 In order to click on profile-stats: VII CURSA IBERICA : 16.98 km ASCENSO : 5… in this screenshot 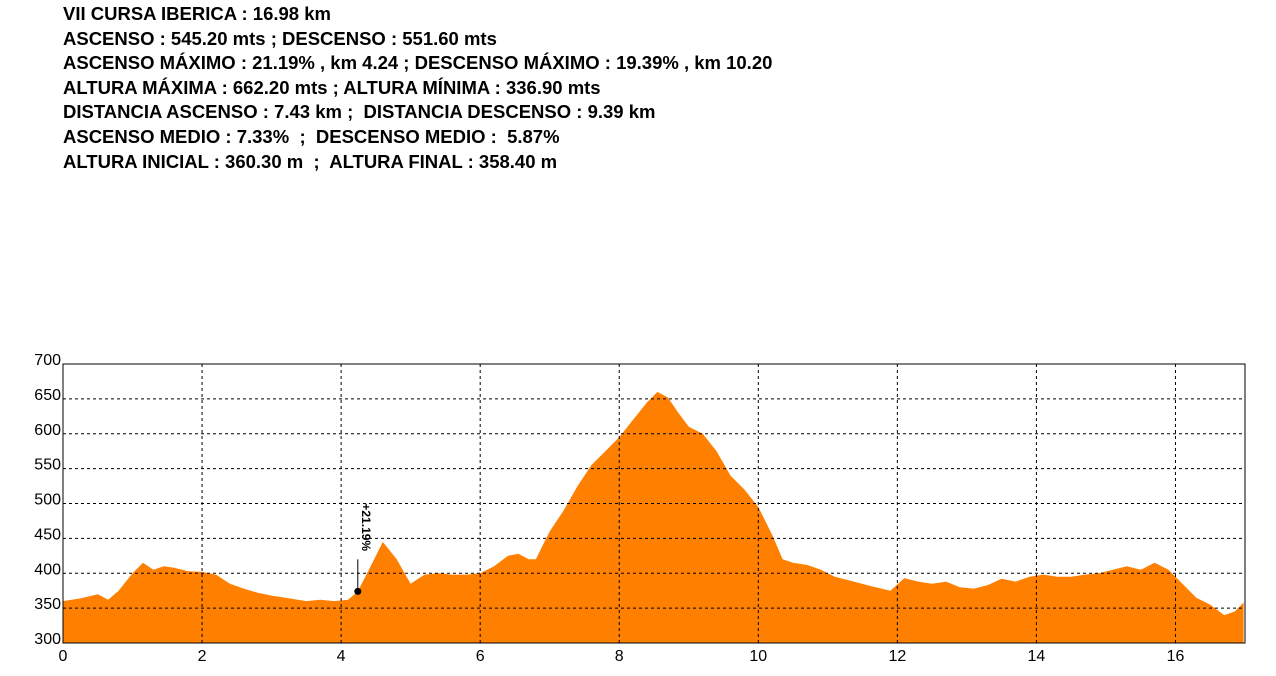, I will do `click(417, 88)`.